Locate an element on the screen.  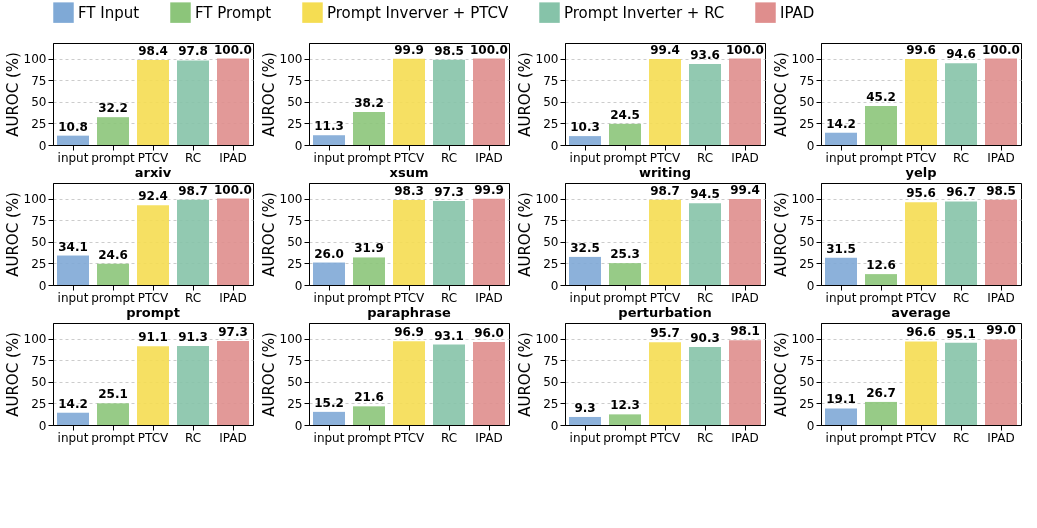
data-label: 11.3 is located at coordinates (329, 126).